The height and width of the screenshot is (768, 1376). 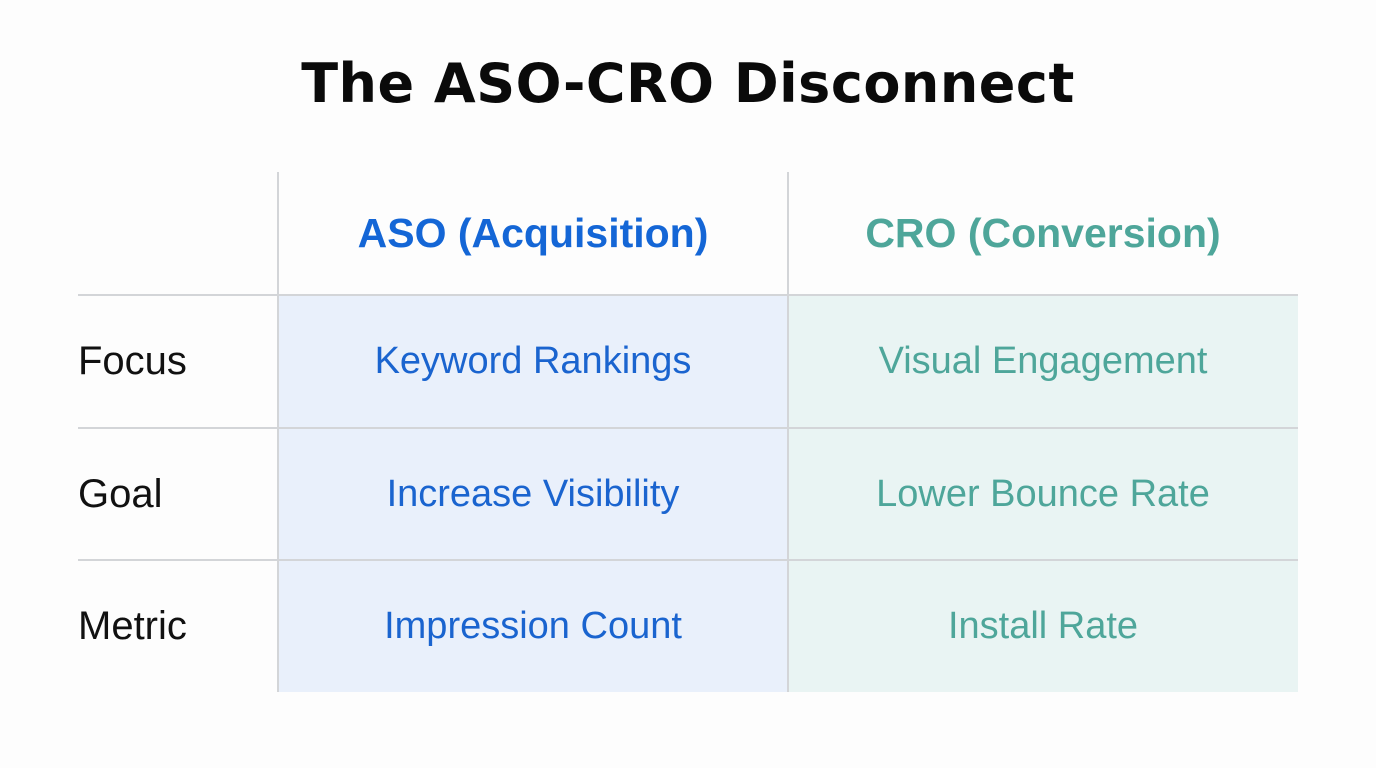 I want to click on row-label-goal: Goal, so click(x=120, y=493).